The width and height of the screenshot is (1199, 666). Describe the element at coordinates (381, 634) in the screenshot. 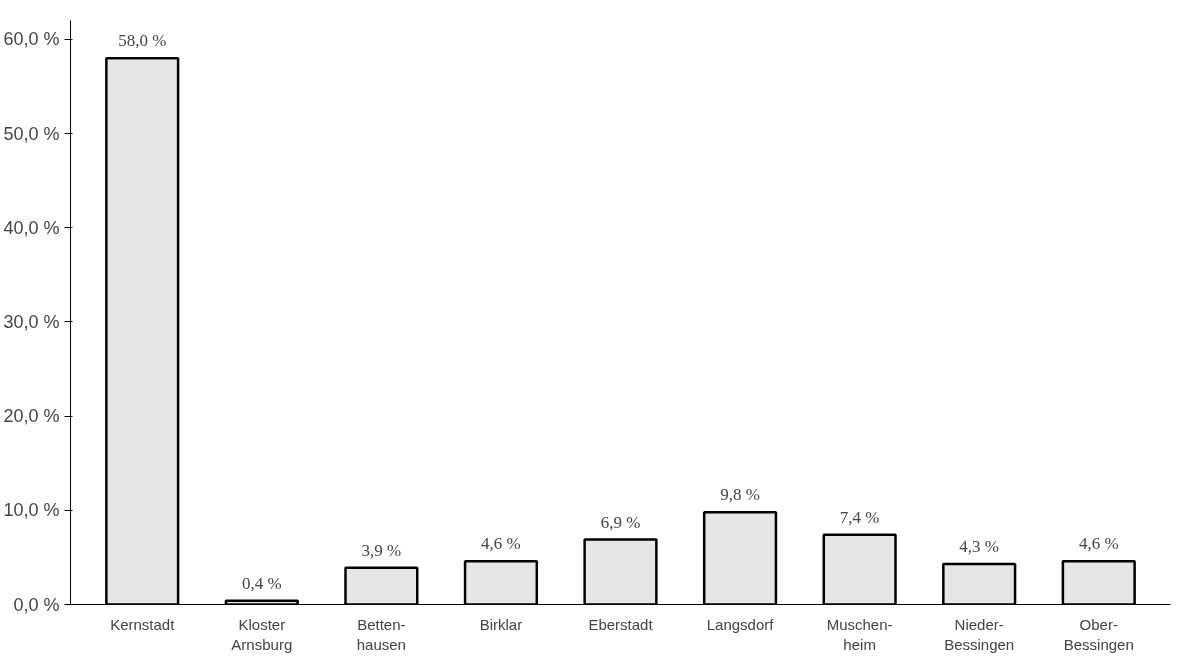

I see `x-tick-label: Betten- hausen` at that location.